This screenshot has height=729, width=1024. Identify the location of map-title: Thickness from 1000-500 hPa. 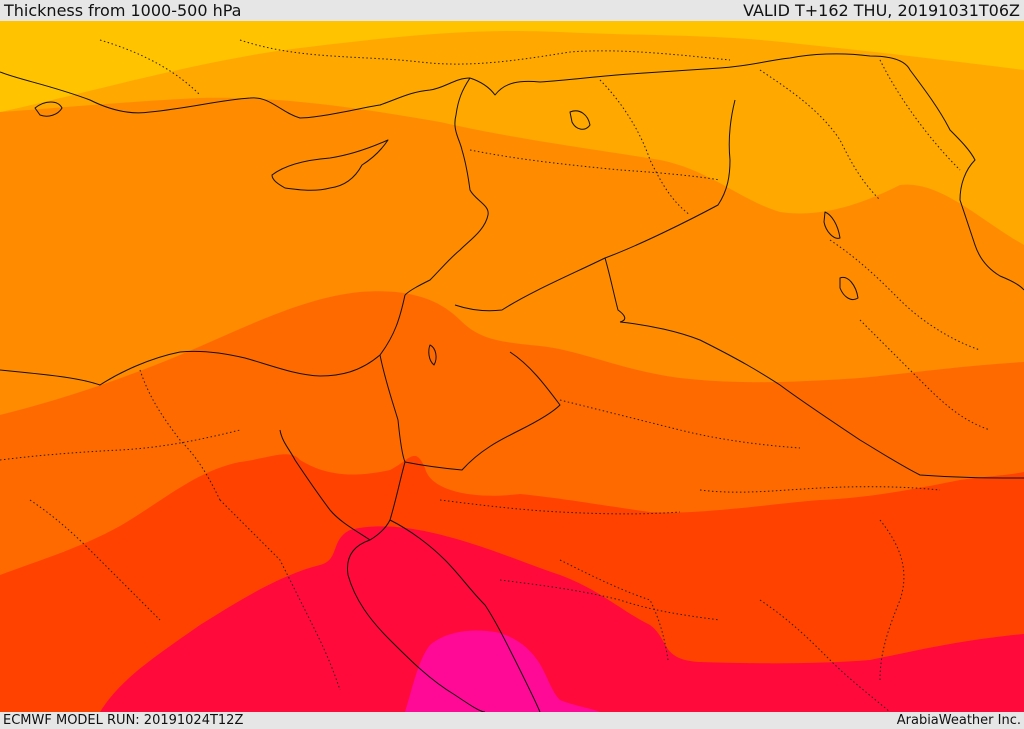
(123, 10).